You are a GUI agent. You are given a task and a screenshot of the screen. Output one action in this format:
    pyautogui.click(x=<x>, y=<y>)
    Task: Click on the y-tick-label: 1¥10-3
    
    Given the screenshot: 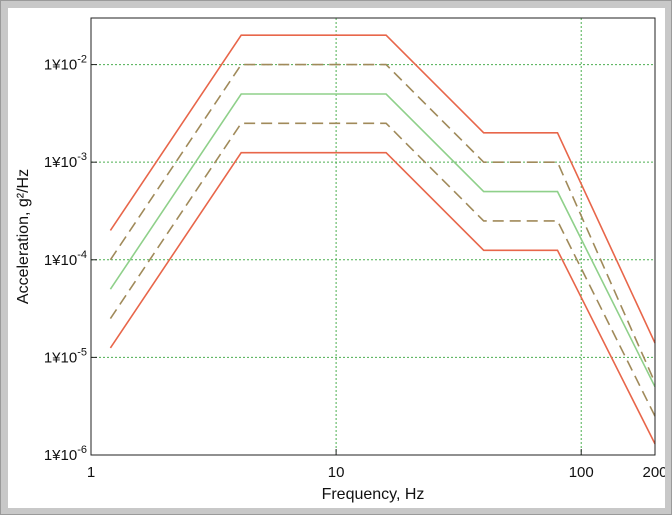 What is the action you would take?
    pyautogui.click(x=65, y=161)
    